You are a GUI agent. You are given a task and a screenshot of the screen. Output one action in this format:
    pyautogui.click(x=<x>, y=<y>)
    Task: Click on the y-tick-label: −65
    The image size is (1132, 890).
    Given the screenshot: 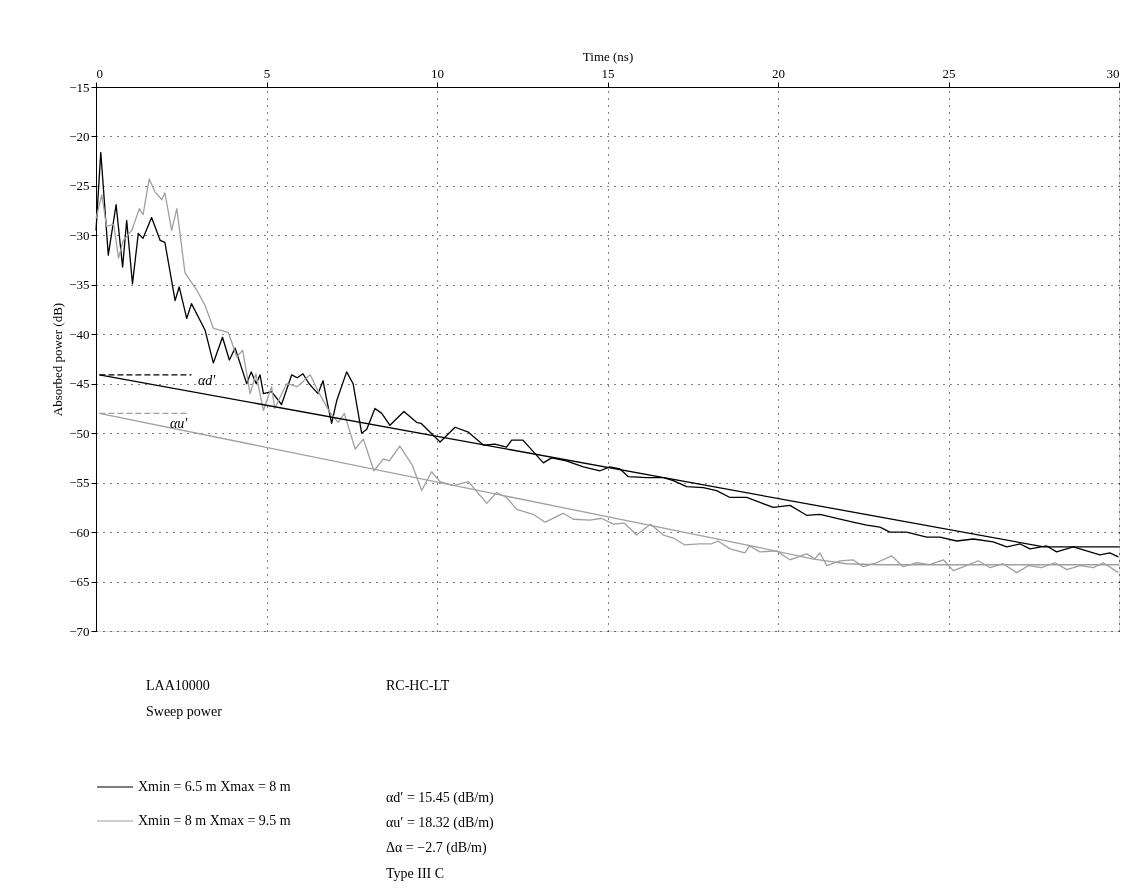 What is the action you would take?
    pyautogui.click(x=79, y=582)
    